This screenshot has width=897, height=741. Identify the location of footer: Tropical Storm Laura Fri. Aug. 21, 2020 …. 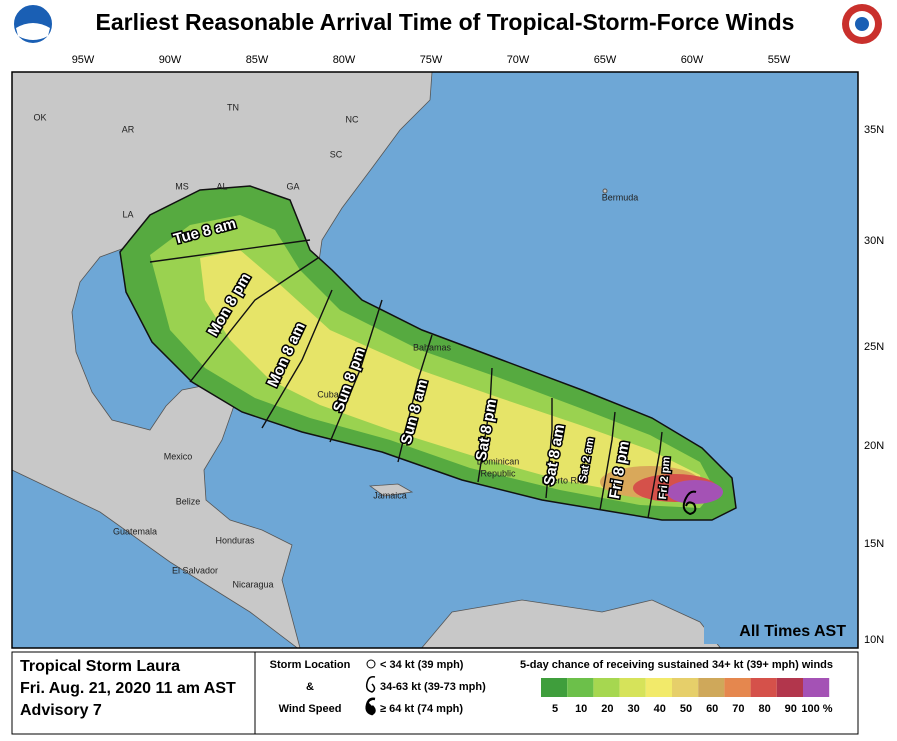
(435, 693).